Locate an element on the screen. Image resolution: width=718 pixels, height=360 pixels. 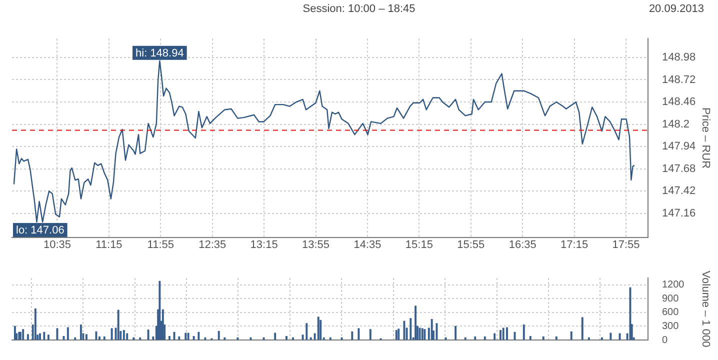
y-tick-label: 900 is located at coordinates (671, 298).